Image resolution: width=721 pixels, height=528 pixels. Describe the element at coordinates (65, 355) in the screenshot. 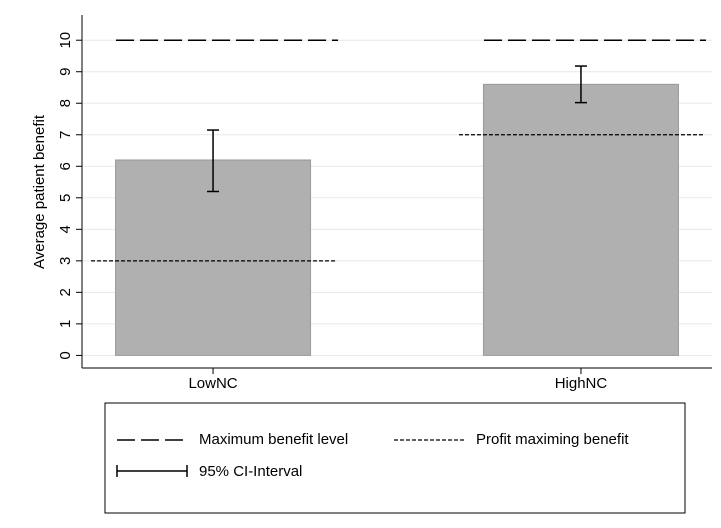

I see `y-tick-label: 0` at that location.